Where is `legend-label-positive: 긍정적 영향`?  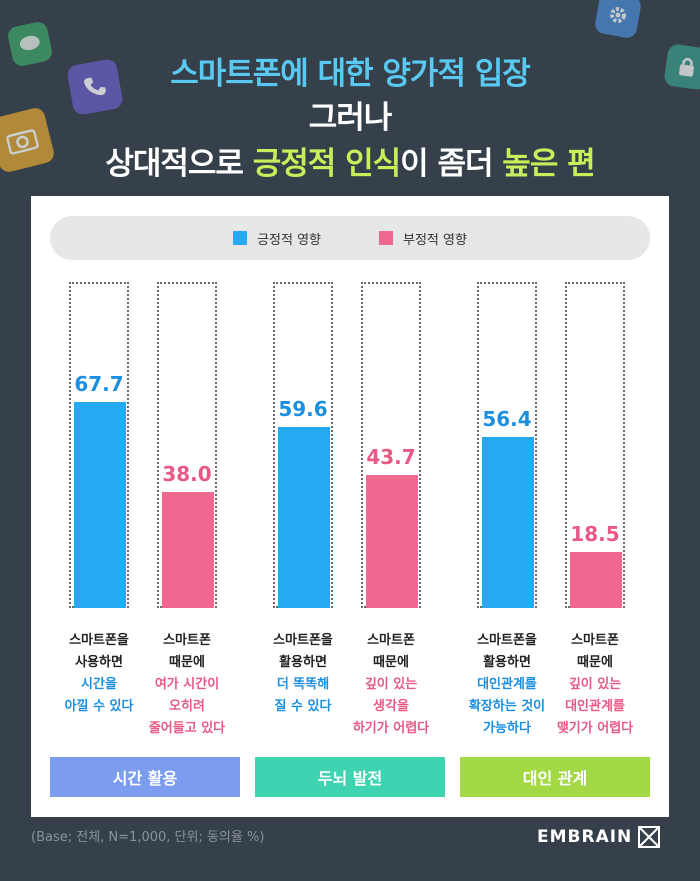 legend-label-positive: 긍정적 영향 is located at coordinates (289, 240).